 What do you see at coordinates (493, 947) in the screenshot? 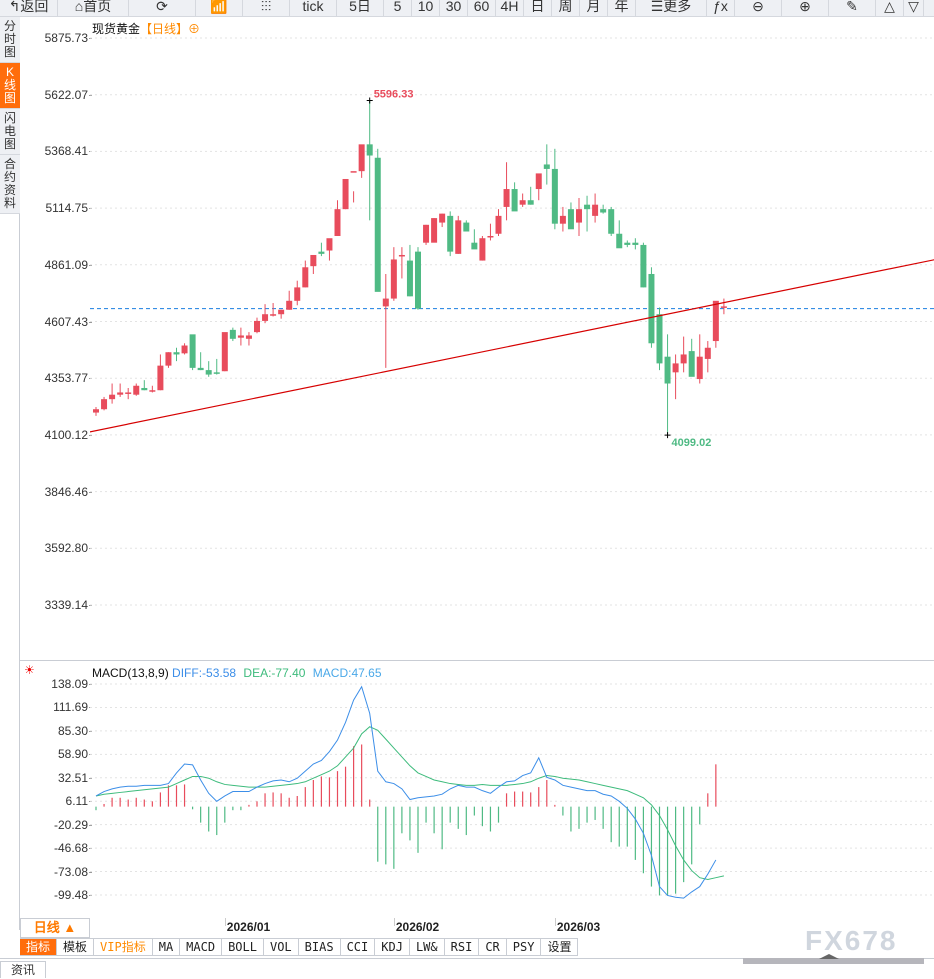
I see `indicator-cr: CR` at bounding box center [493, 947].